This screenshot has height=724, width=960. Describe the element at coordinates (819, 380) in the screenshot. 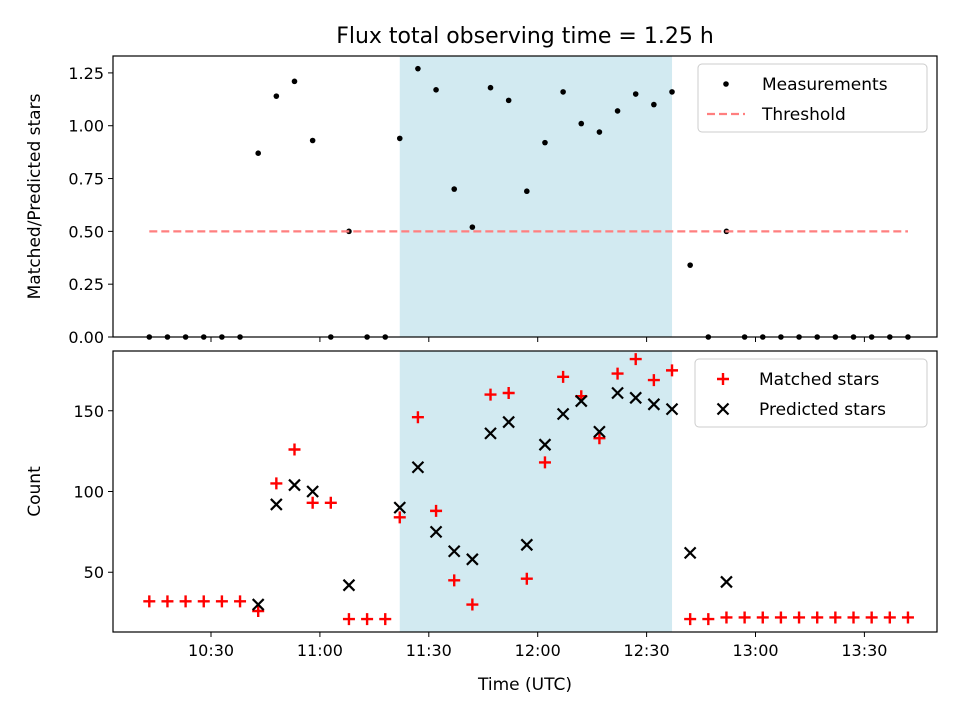

I see `legend-label: Matched stars` at that location.